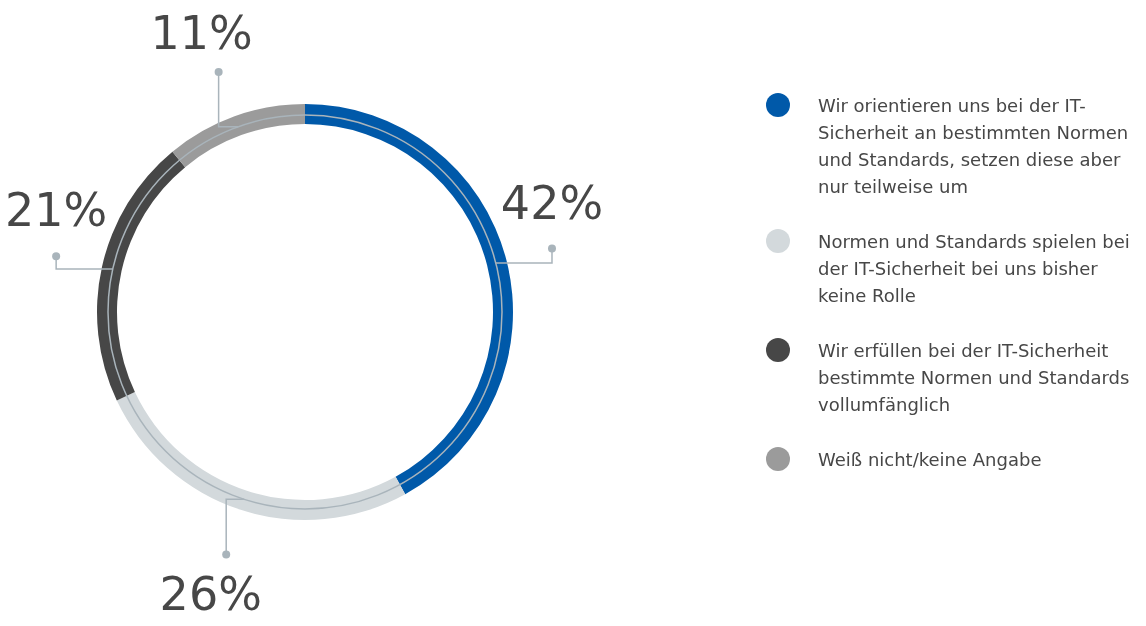  What do you see at coordinates (552, 202) in the screenshot?
I see `data-label: 42%` at bounding box center [552, 202].